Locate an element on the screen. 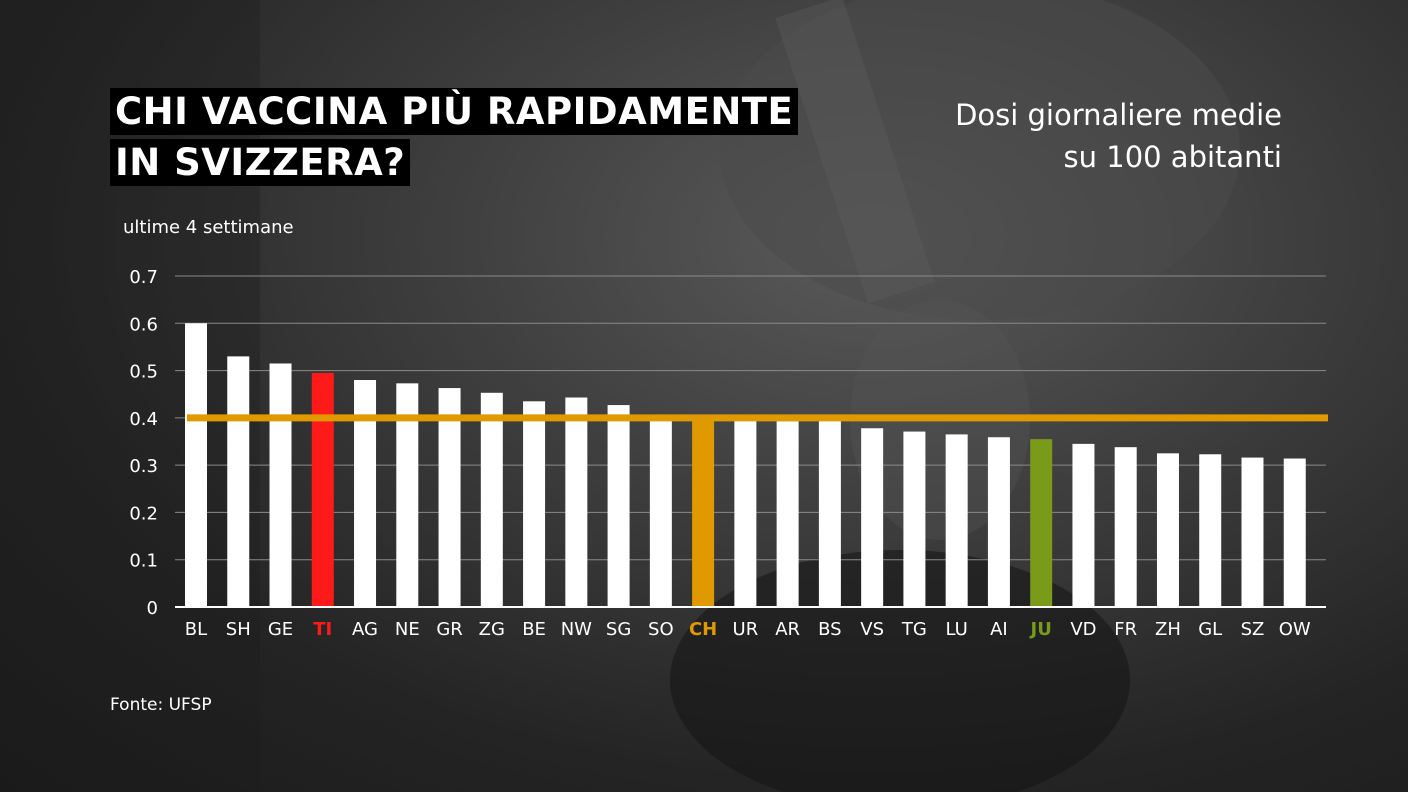  x-tick-label: AI is located at coordinates (999, 629).